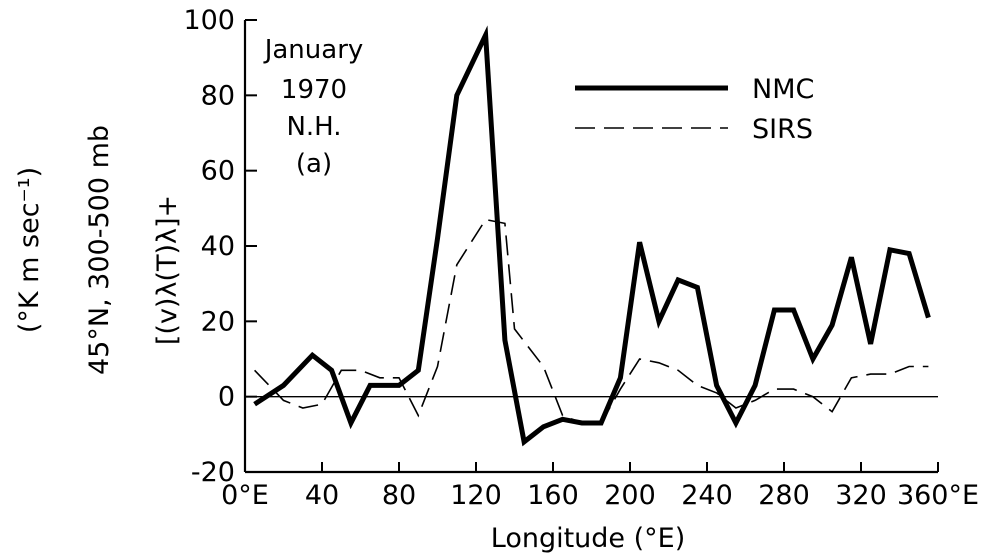 The image size is (982, 559). What do you see at coordinates (938, 495) in the screenshot?
I see `x-tick-label: 360°E` at bounding box center [938, 495].